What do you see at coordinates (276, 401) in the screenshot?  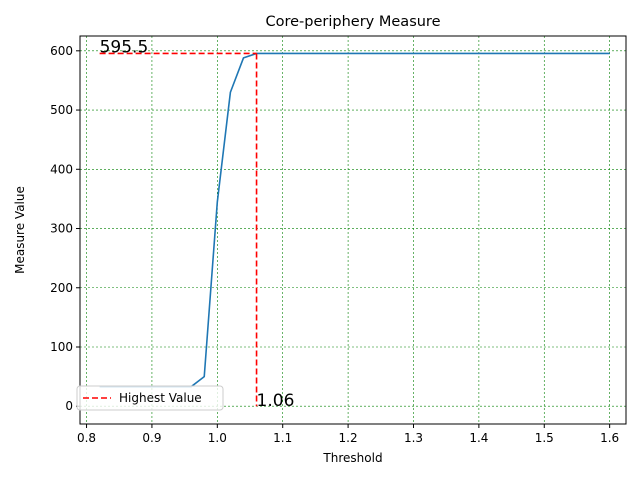 I see `highest-value-x-annotation: 1.06` at bounding box center [276, 401].